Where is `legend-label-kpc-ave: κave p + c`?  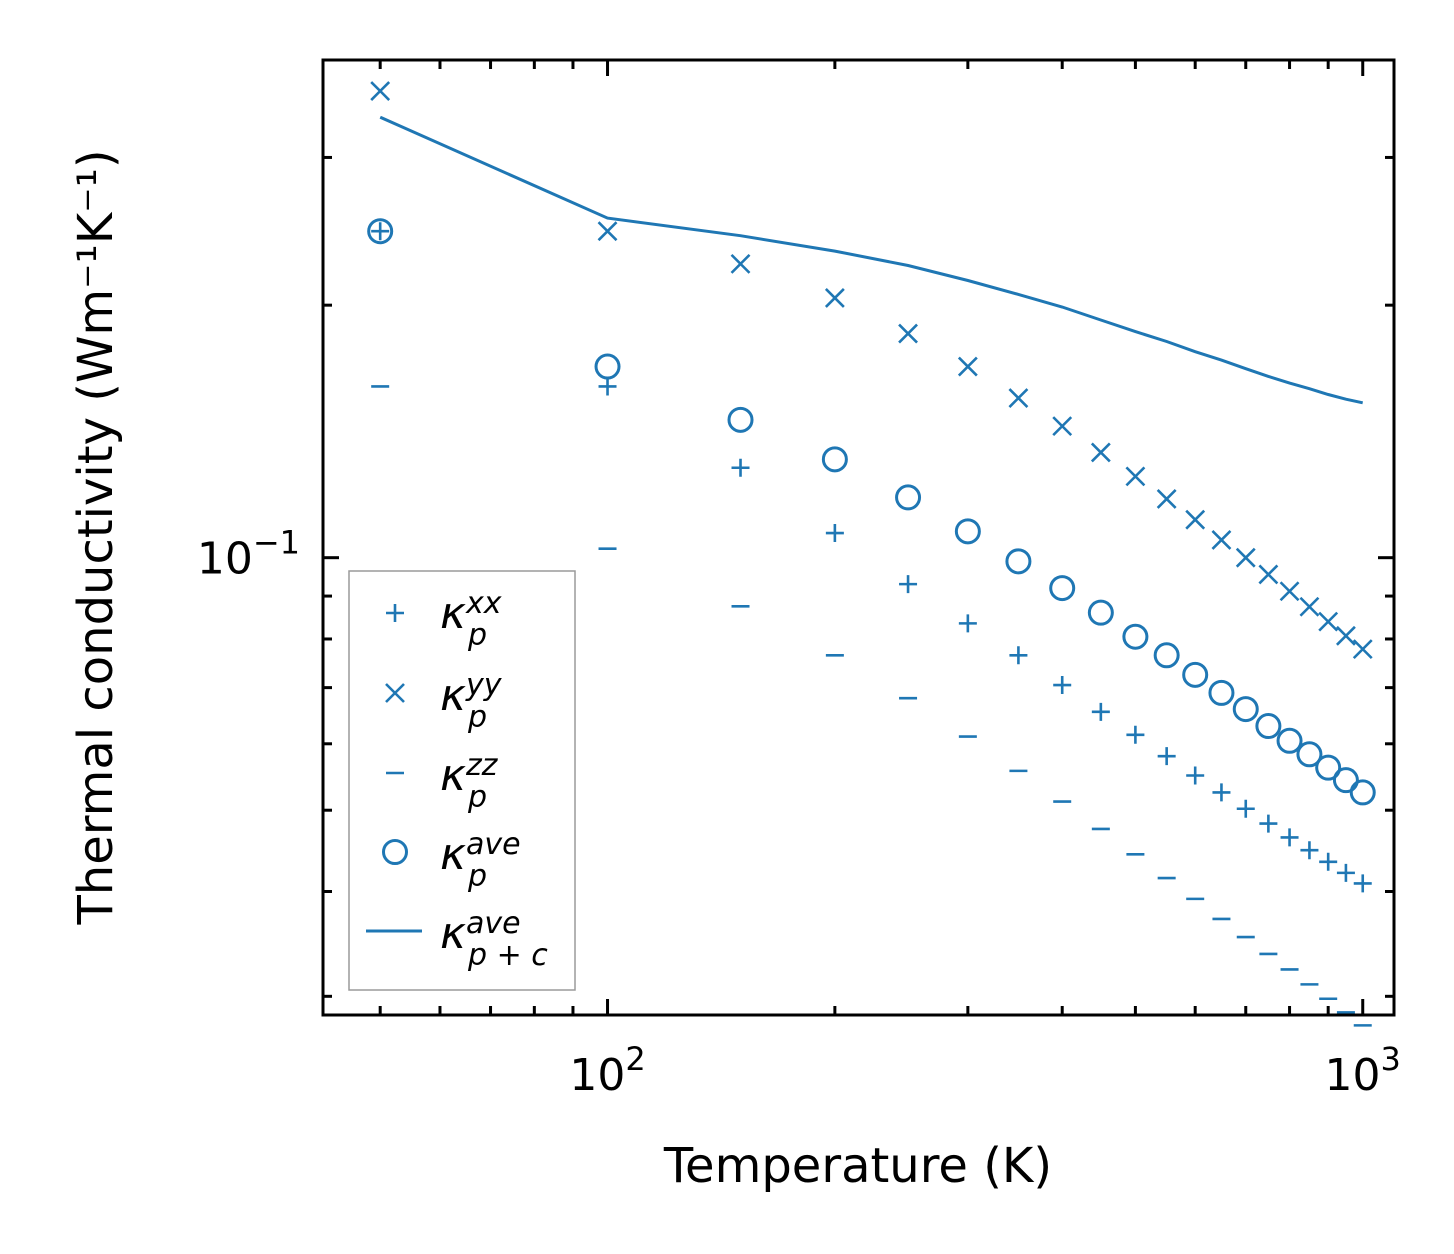
legend-label-kpc-ave: κave p + c is located at coordinates (494, 939).